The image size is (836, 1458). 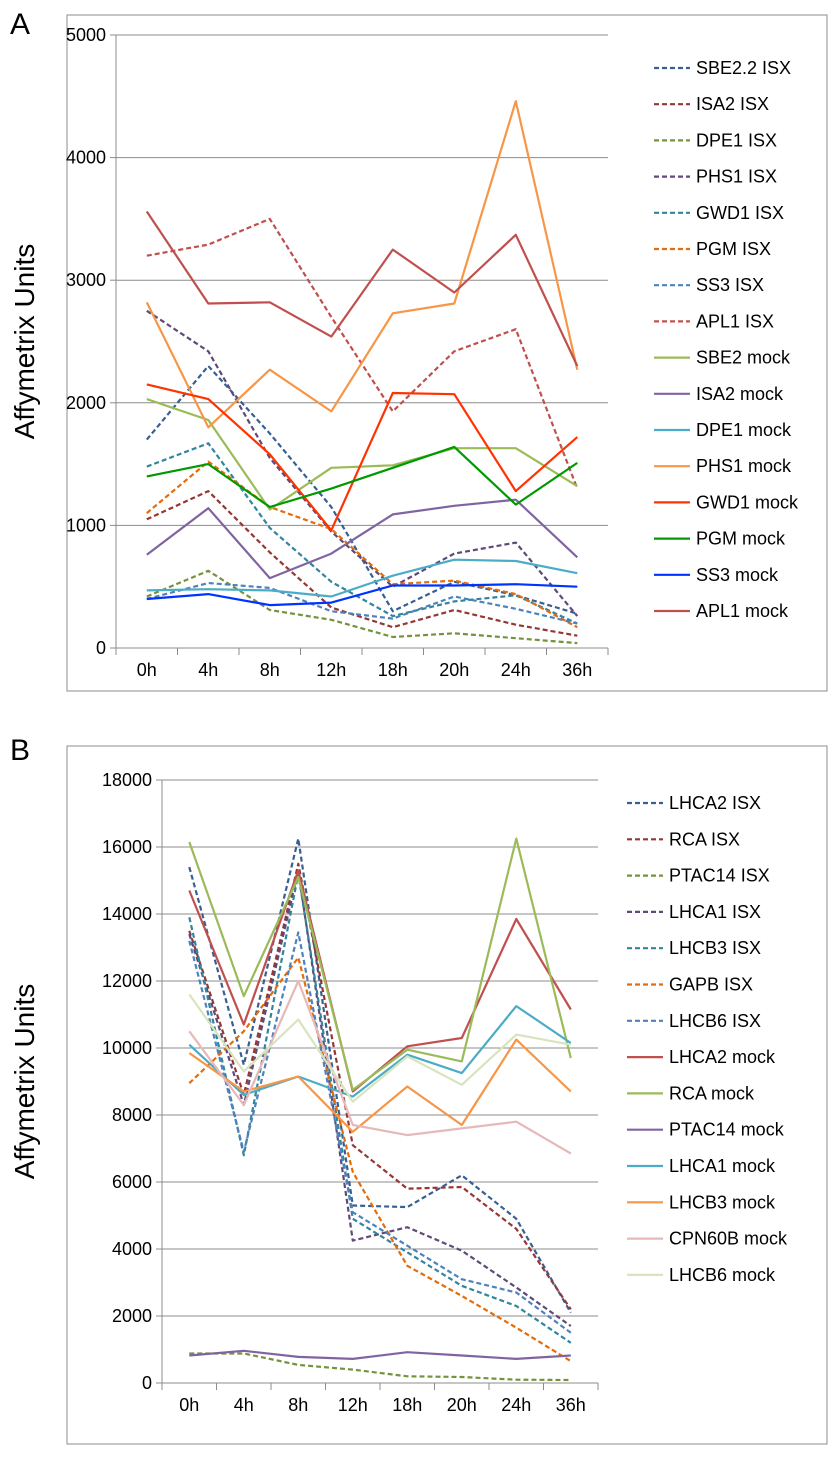 What do you see at coordinates (743, 358) in the screenshot?
I see `legend-label: SBE2 mock` at bounding box center [743, 358].